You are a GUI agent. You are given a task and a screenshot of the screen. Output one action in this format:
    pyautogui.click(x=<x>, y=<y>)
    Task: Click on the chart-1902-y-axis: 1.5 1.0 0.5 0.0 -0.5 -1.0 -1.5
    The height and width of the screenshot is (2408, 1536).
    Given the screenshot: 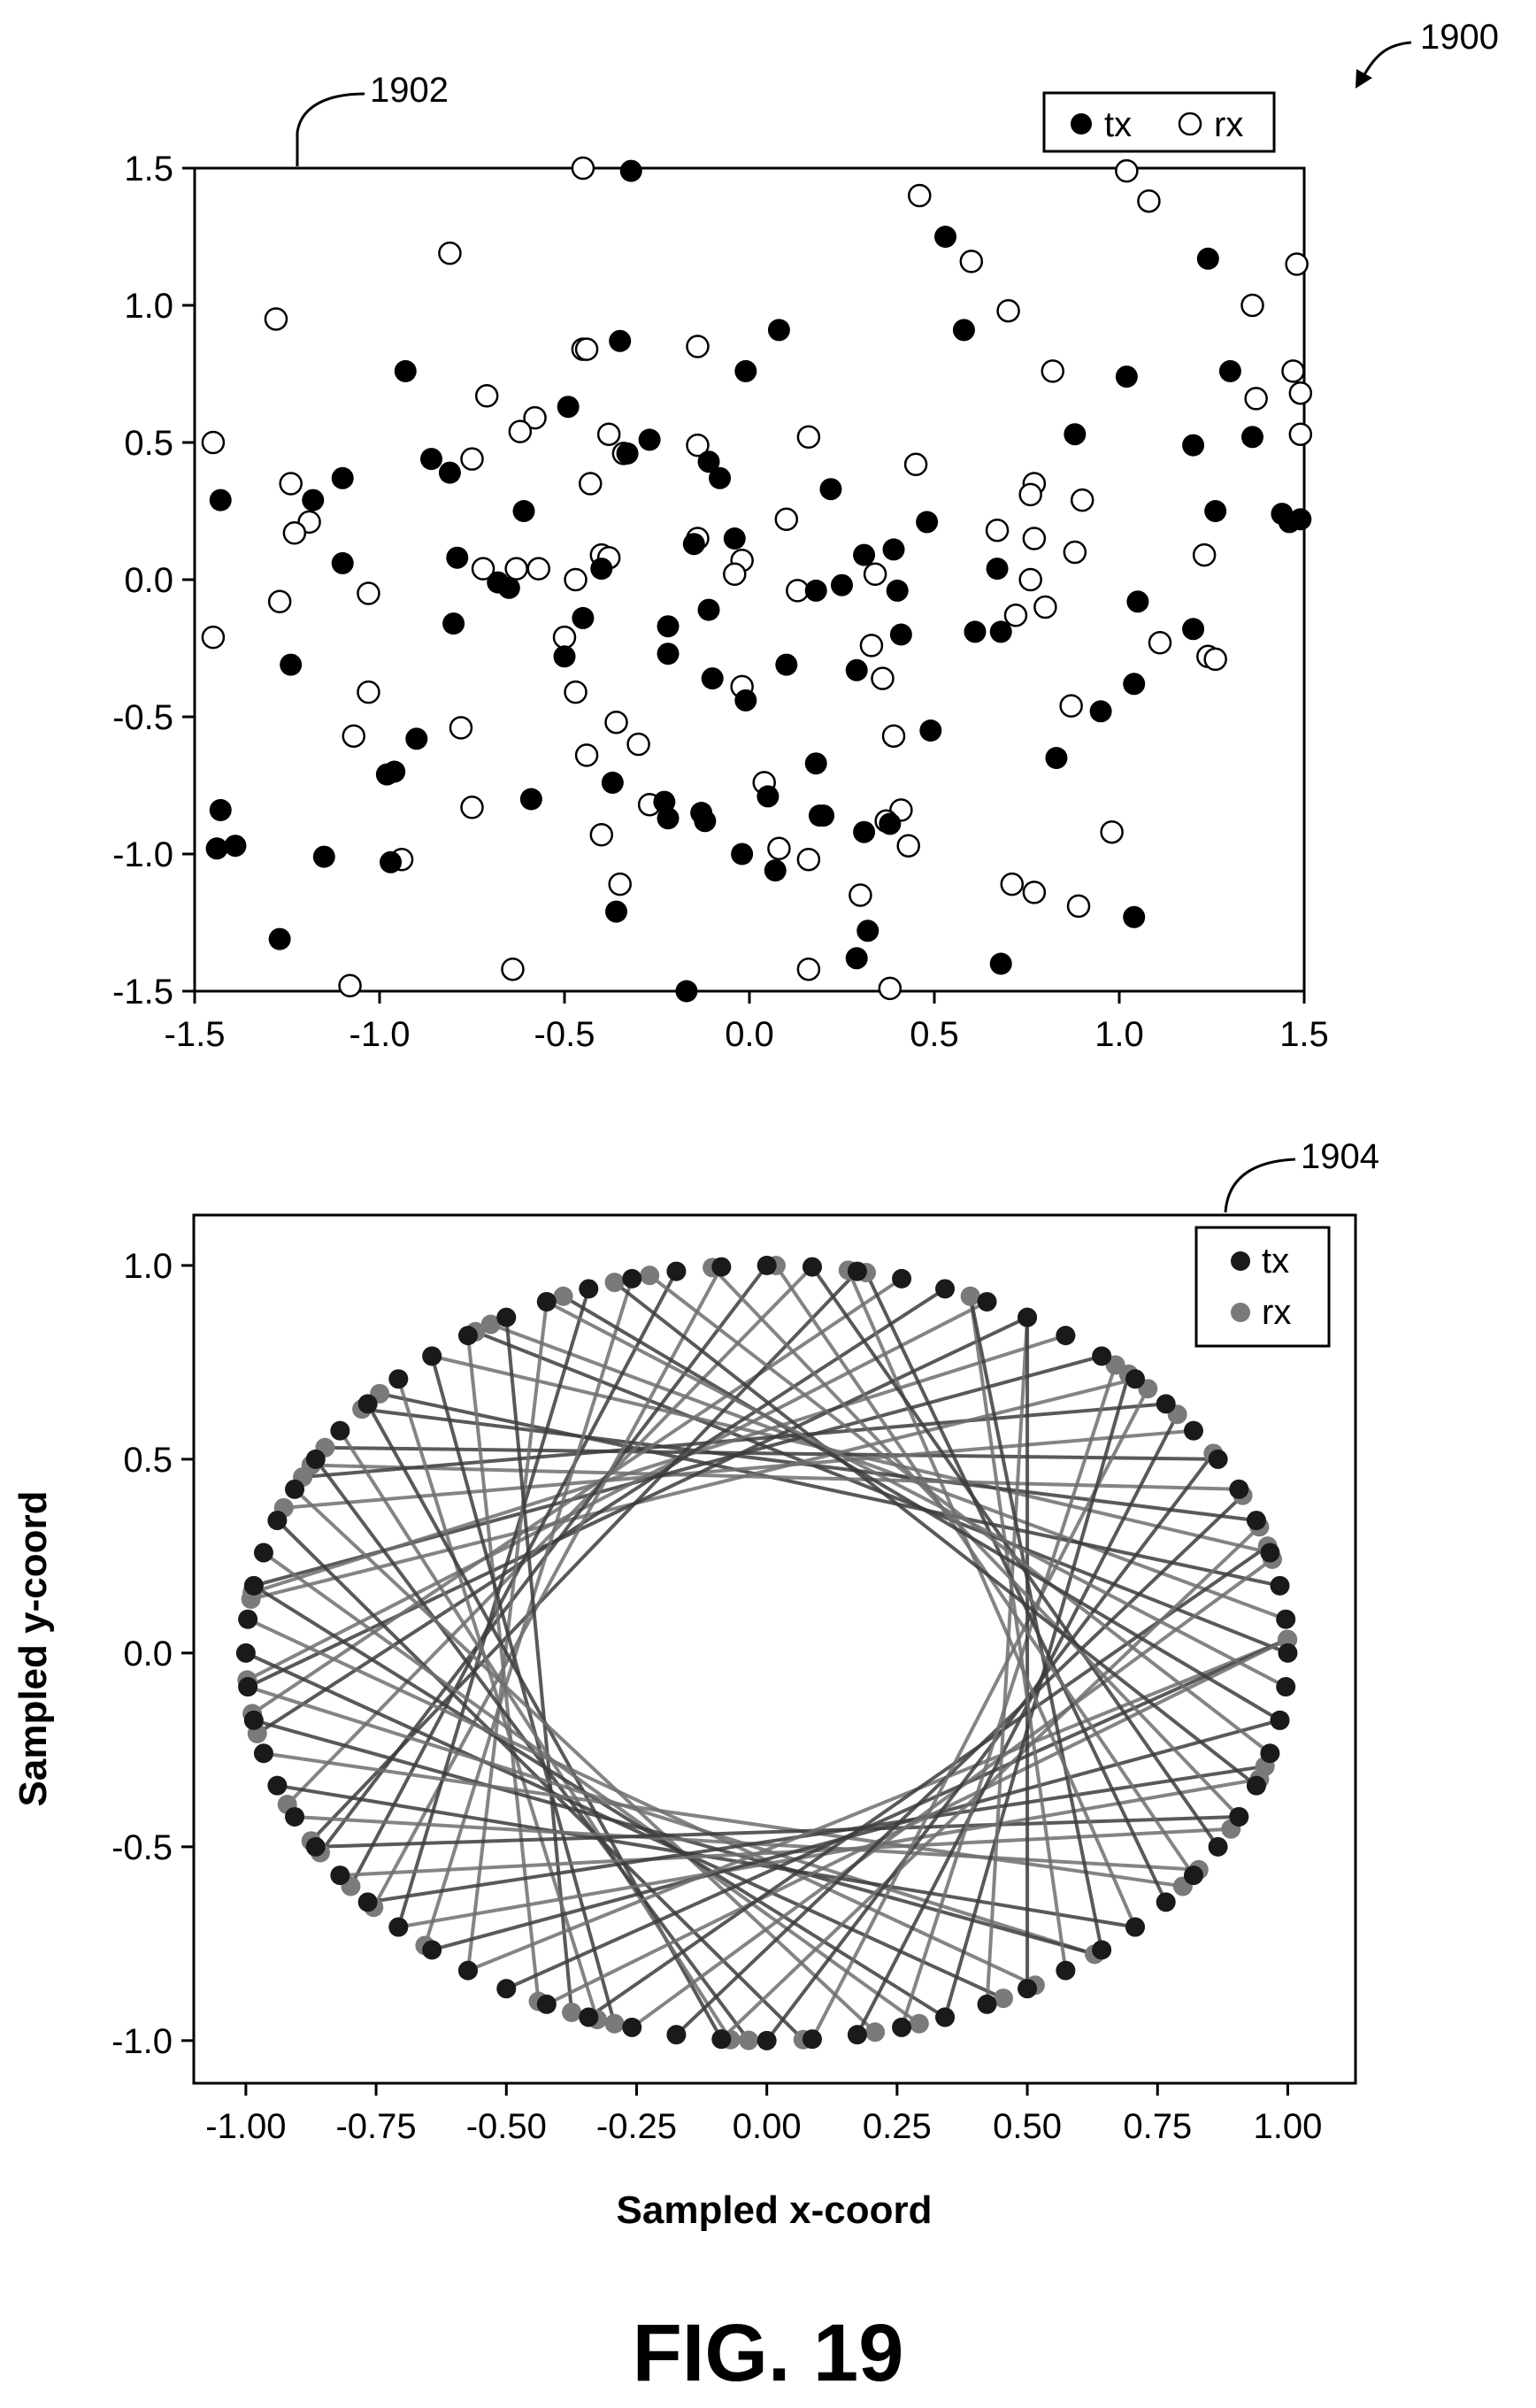 What is the action you would take?
    pyautogui.click(x=153, y=581)
    